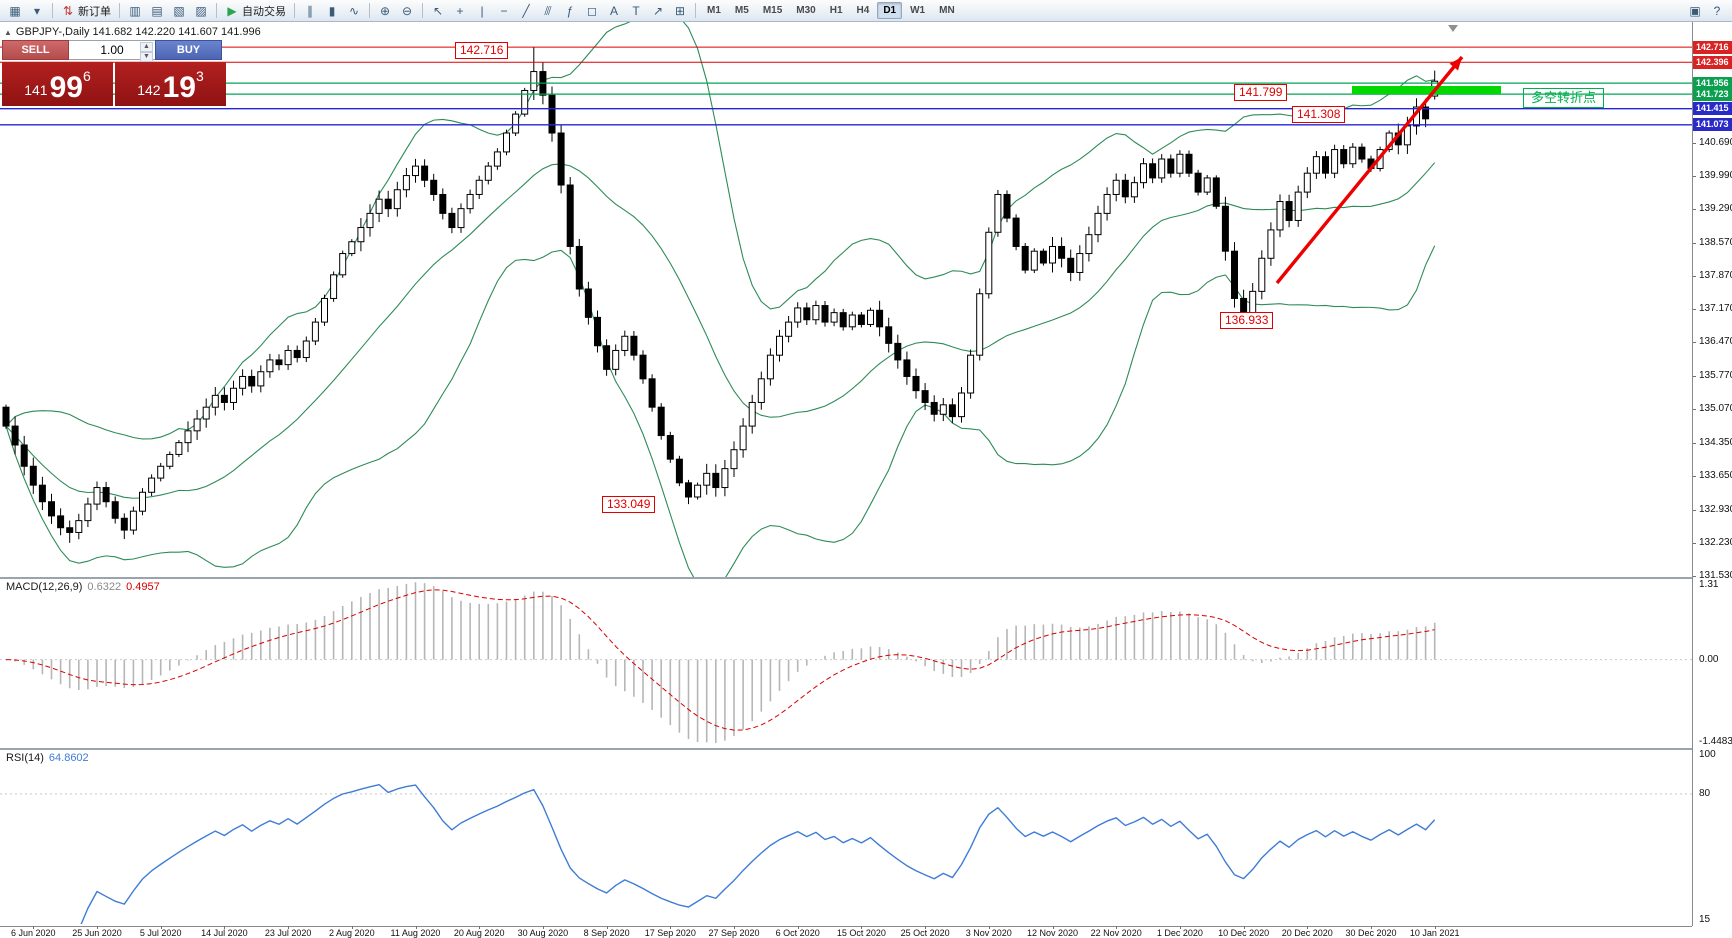 This screenshot has width=1732, height=938. What do you see at coordinates (658, 11) in the screenshot?
I see `arrows-button: ↗` at bounding box center [658, 11].